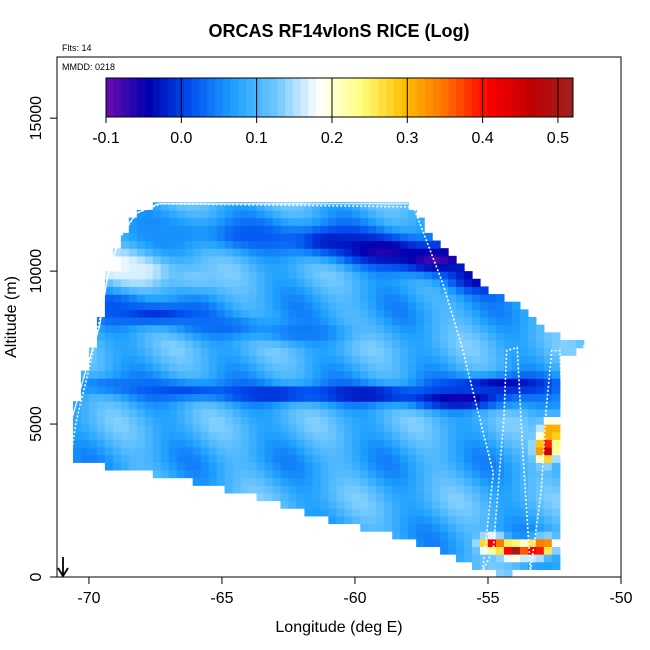  I want to click on heatmap-cell-2016, so click(516, 565).